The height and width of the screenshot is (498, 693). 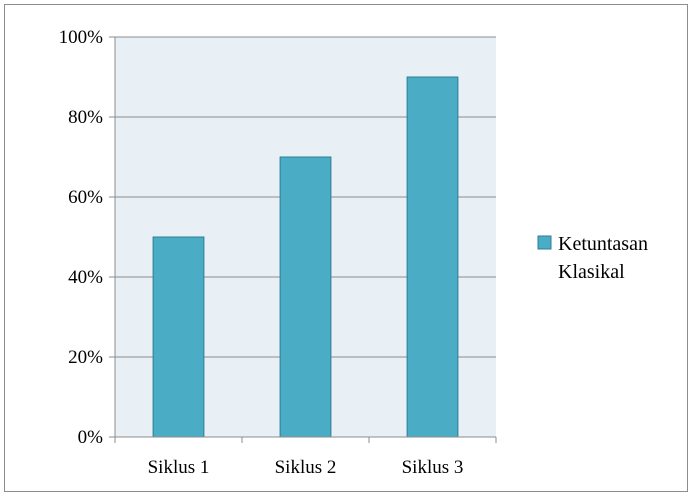 I want to click on y-tick-label: 20%, so click(x=85, y=357).